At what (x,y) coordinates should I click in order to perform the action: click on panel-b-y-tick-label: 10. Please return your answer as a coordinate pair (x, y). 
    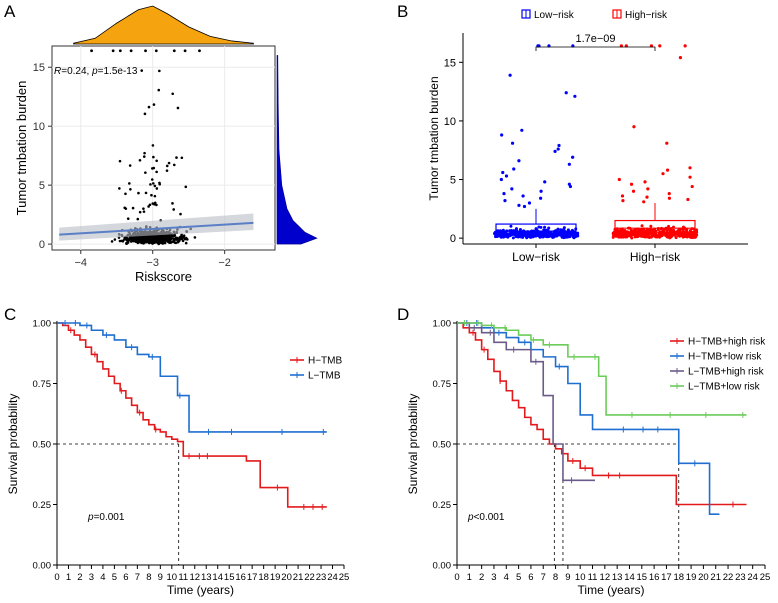
    Looking at the image, I should click on (450, 122).